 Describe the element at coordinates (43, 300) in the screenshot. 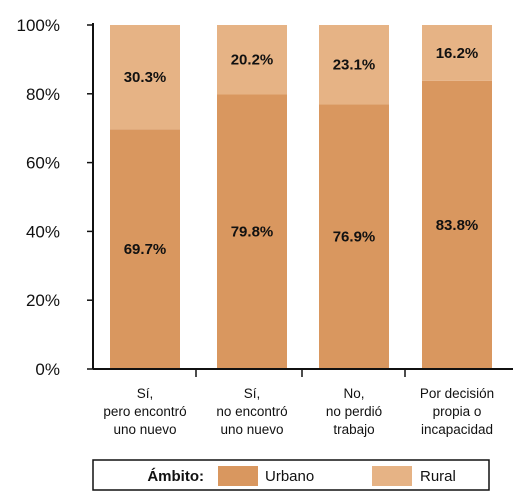

I see `y-tick-label: 20%` at that location.